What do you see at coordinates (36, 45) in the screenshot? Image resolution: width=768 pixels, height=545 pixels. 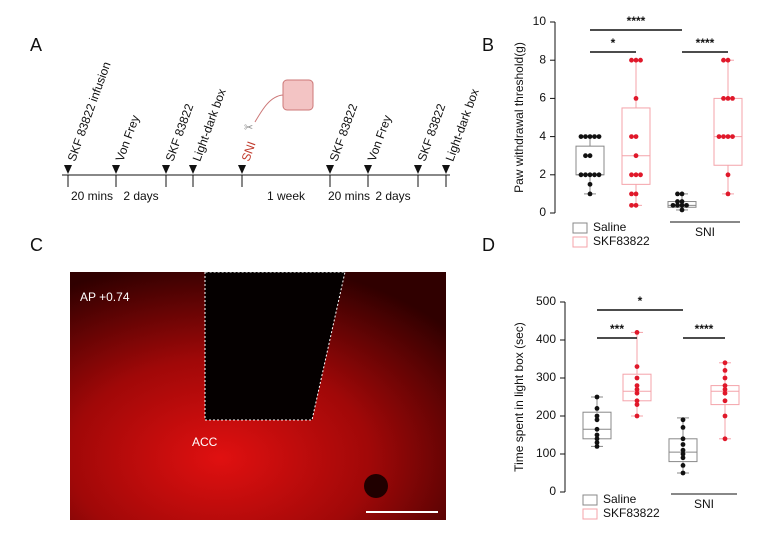 I see `panel-label: A` at bounding box center [36, 45].